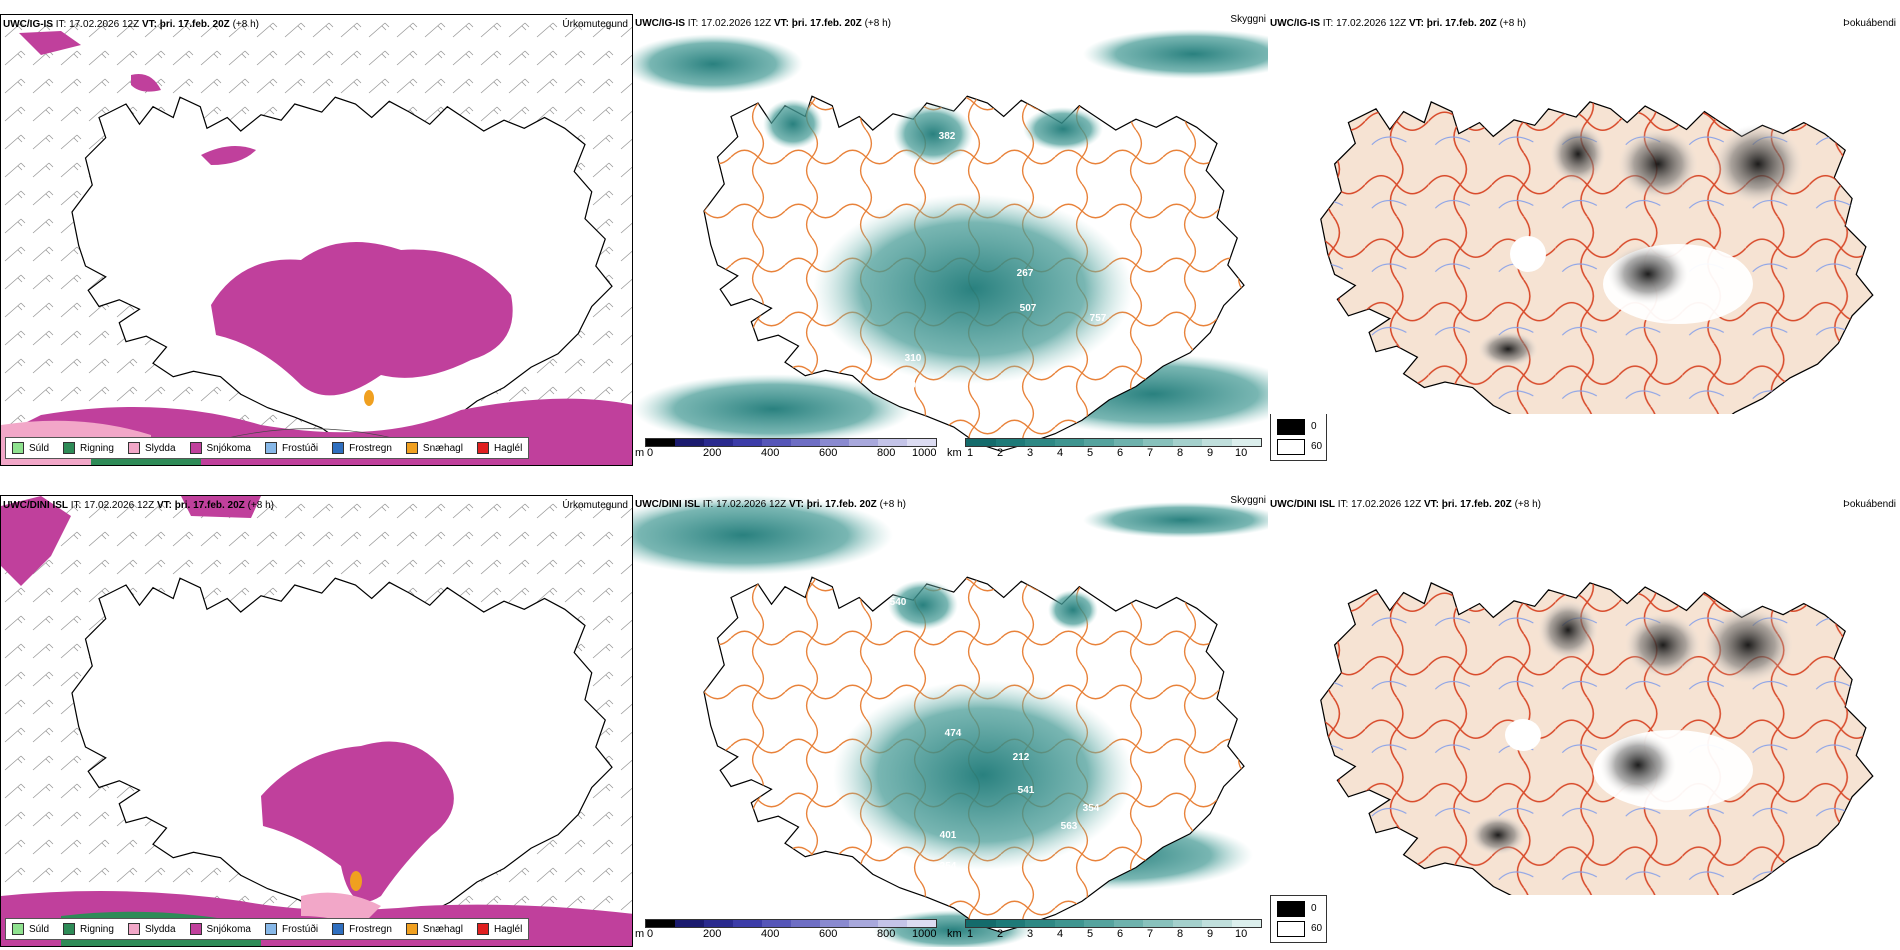 This screenshot has width=1900, height=950. Describe the element at coordinates (1298, 919) in the screenshot. I see `cloud-legend-row2: 0 60` at that location.